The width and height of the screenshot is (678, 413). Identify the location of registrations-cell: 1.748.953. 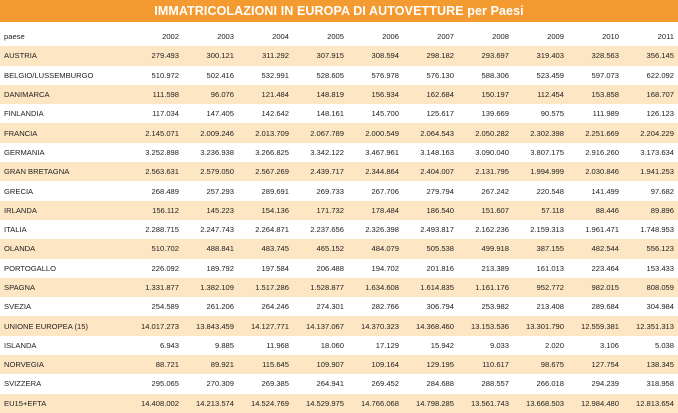
(650, 229).